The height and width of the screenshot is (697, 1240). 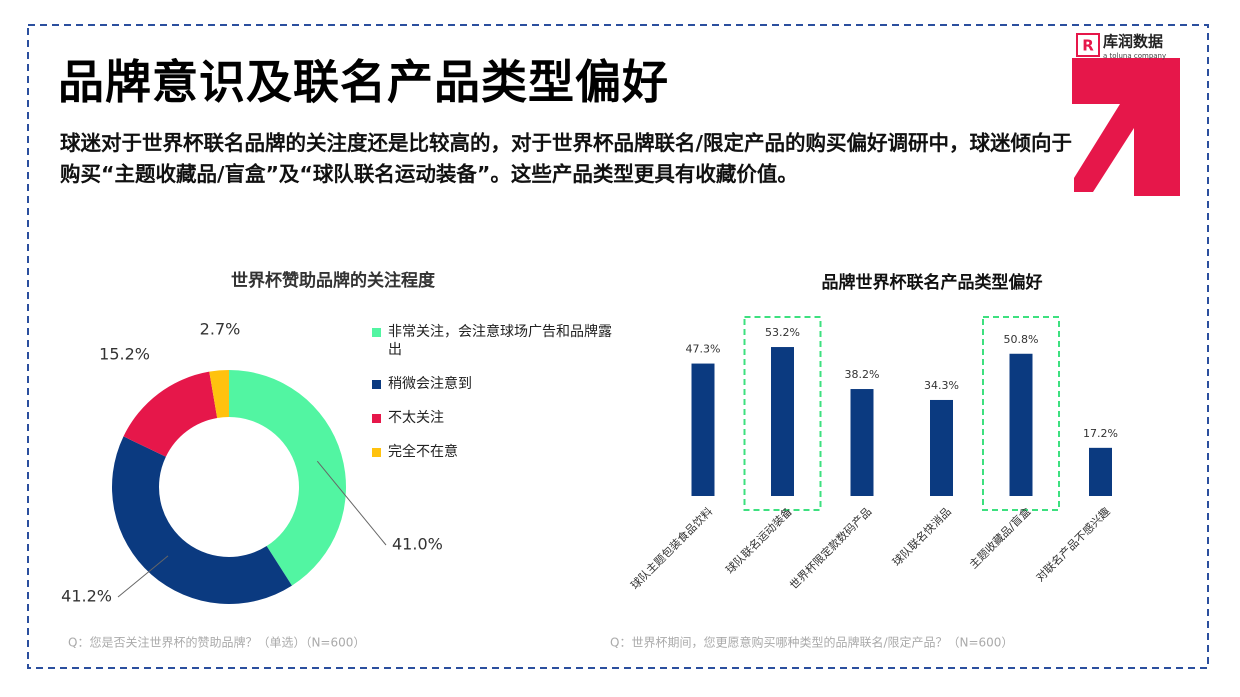 What do you see at coordinates (492, 418) in the screenshot?
I see `legend-entry: 不太关注` at bounding box center [492, 418].